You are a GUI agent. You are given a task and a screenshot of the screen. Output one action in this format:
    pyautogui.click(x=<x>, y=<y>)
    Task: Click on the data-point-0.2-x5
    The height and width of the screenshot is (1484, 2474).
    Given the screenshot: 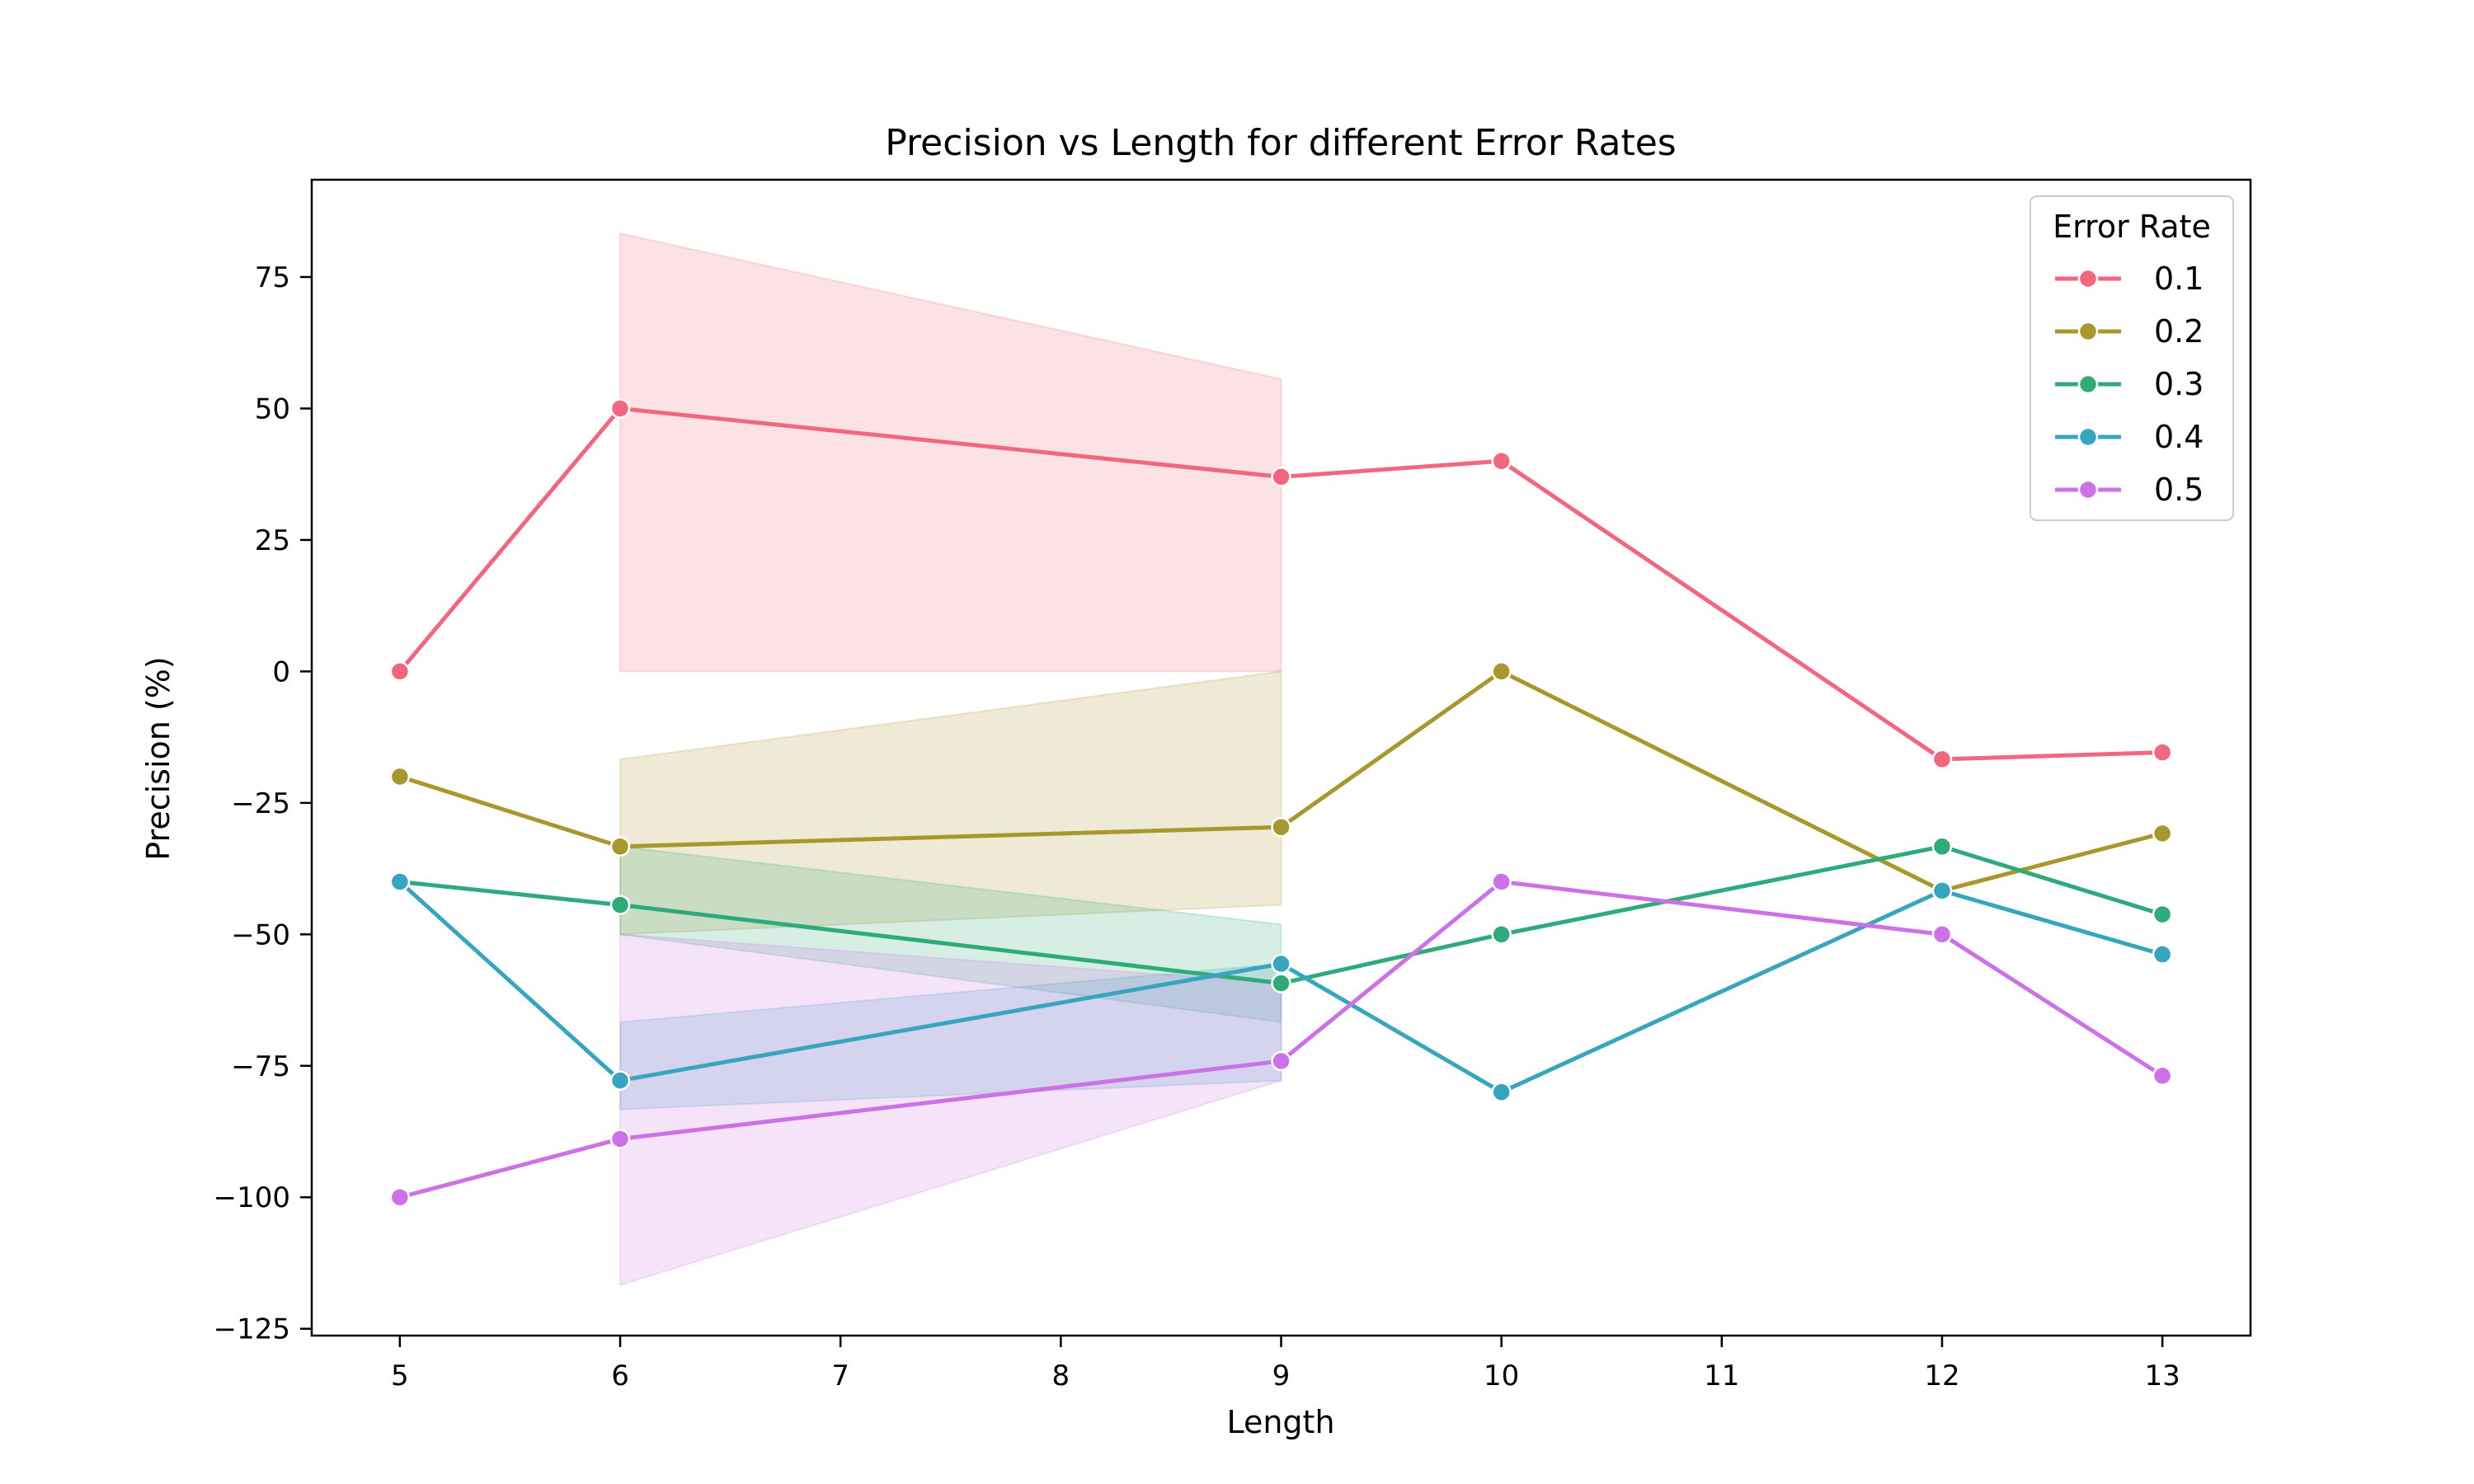 What is the action you would take?
    pyautogui.click(x=400, y=776)
    